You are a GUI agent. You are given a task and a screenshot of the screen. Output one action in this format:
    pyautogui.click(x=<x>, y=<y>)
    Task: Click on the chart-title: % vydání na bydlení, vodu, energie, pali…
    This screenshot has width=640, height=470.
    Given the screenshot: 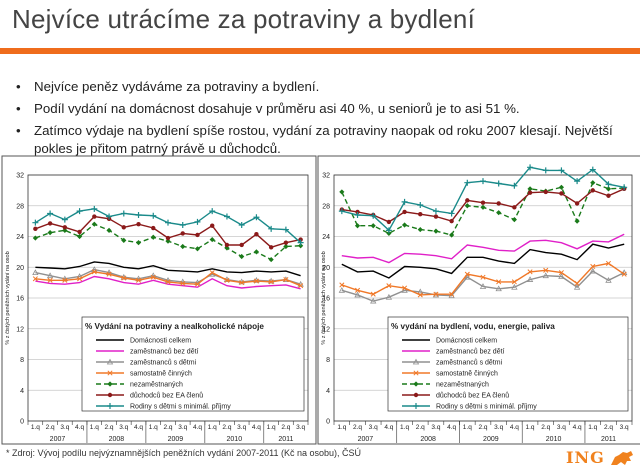 What is the action you would take?
    pyautogui.click(x=473, y=326)
    